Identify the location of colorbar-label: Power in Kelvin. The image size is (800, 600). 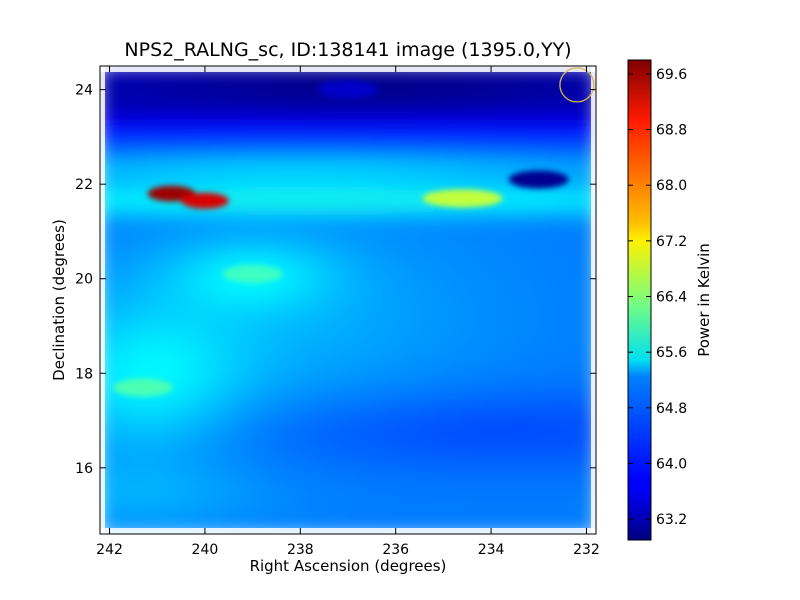
(704, 300).